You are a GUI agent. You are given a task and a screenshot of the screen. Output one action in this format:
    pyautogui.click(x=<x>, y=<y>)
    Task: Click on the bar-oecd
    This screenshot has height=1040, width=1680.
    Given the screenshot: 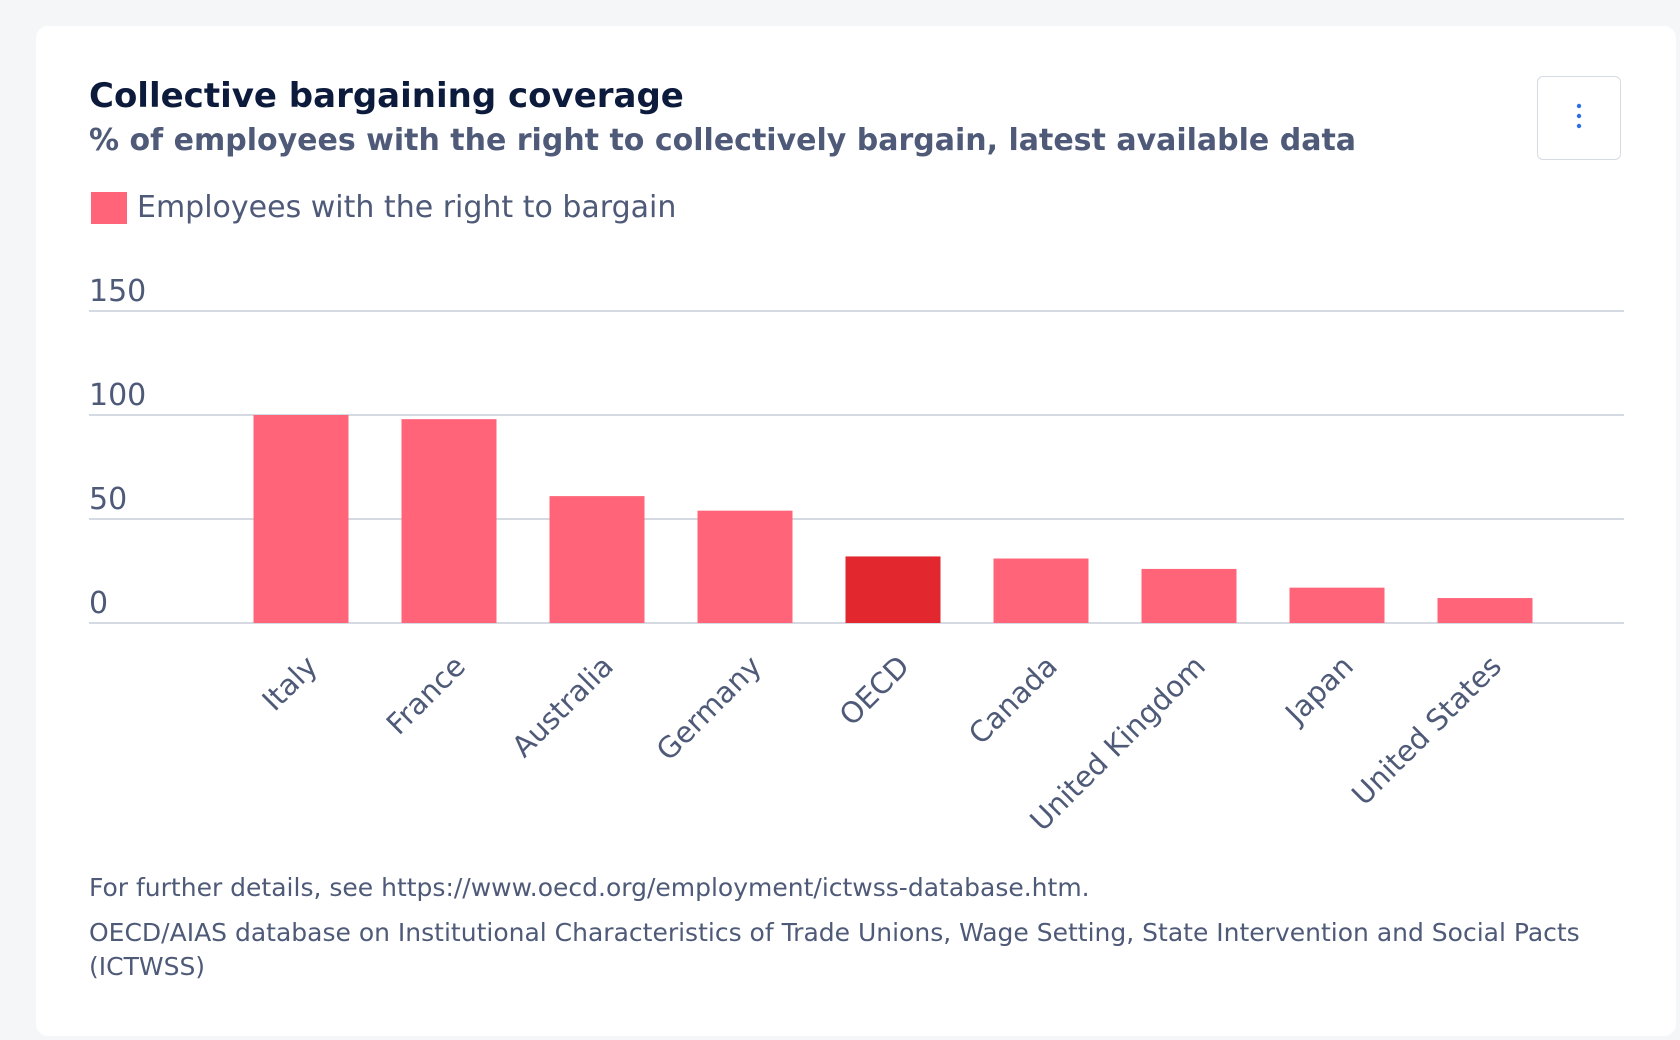 What is the action you would take?
    pyautogui.click(x=893, y=589)
    